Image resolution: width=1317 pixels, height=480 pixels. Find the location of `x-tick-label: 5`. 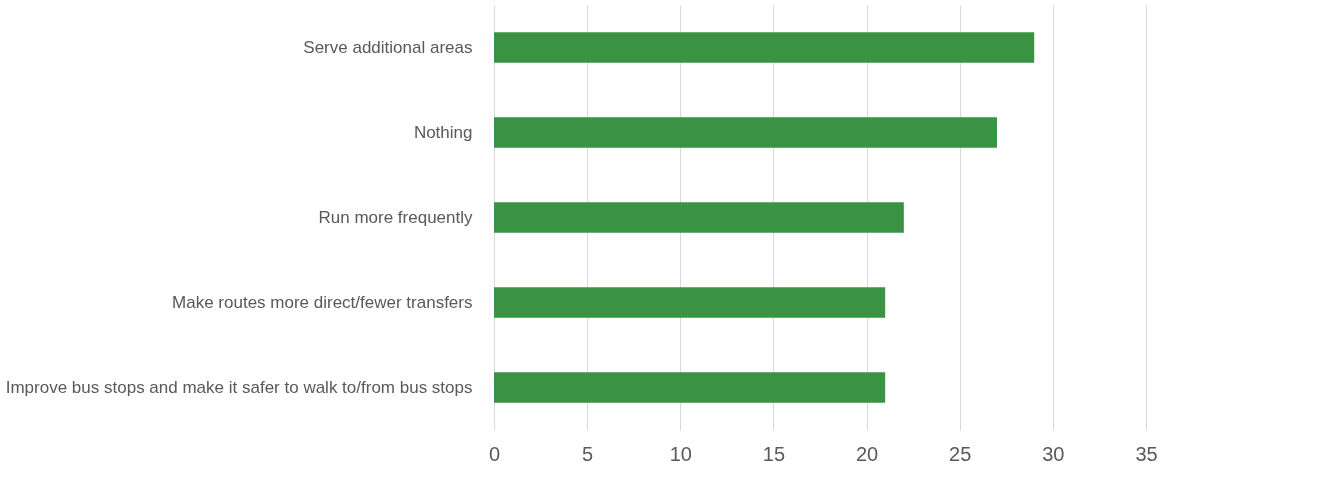

x-tick-label: 5 is located at coordinates (588, 453).